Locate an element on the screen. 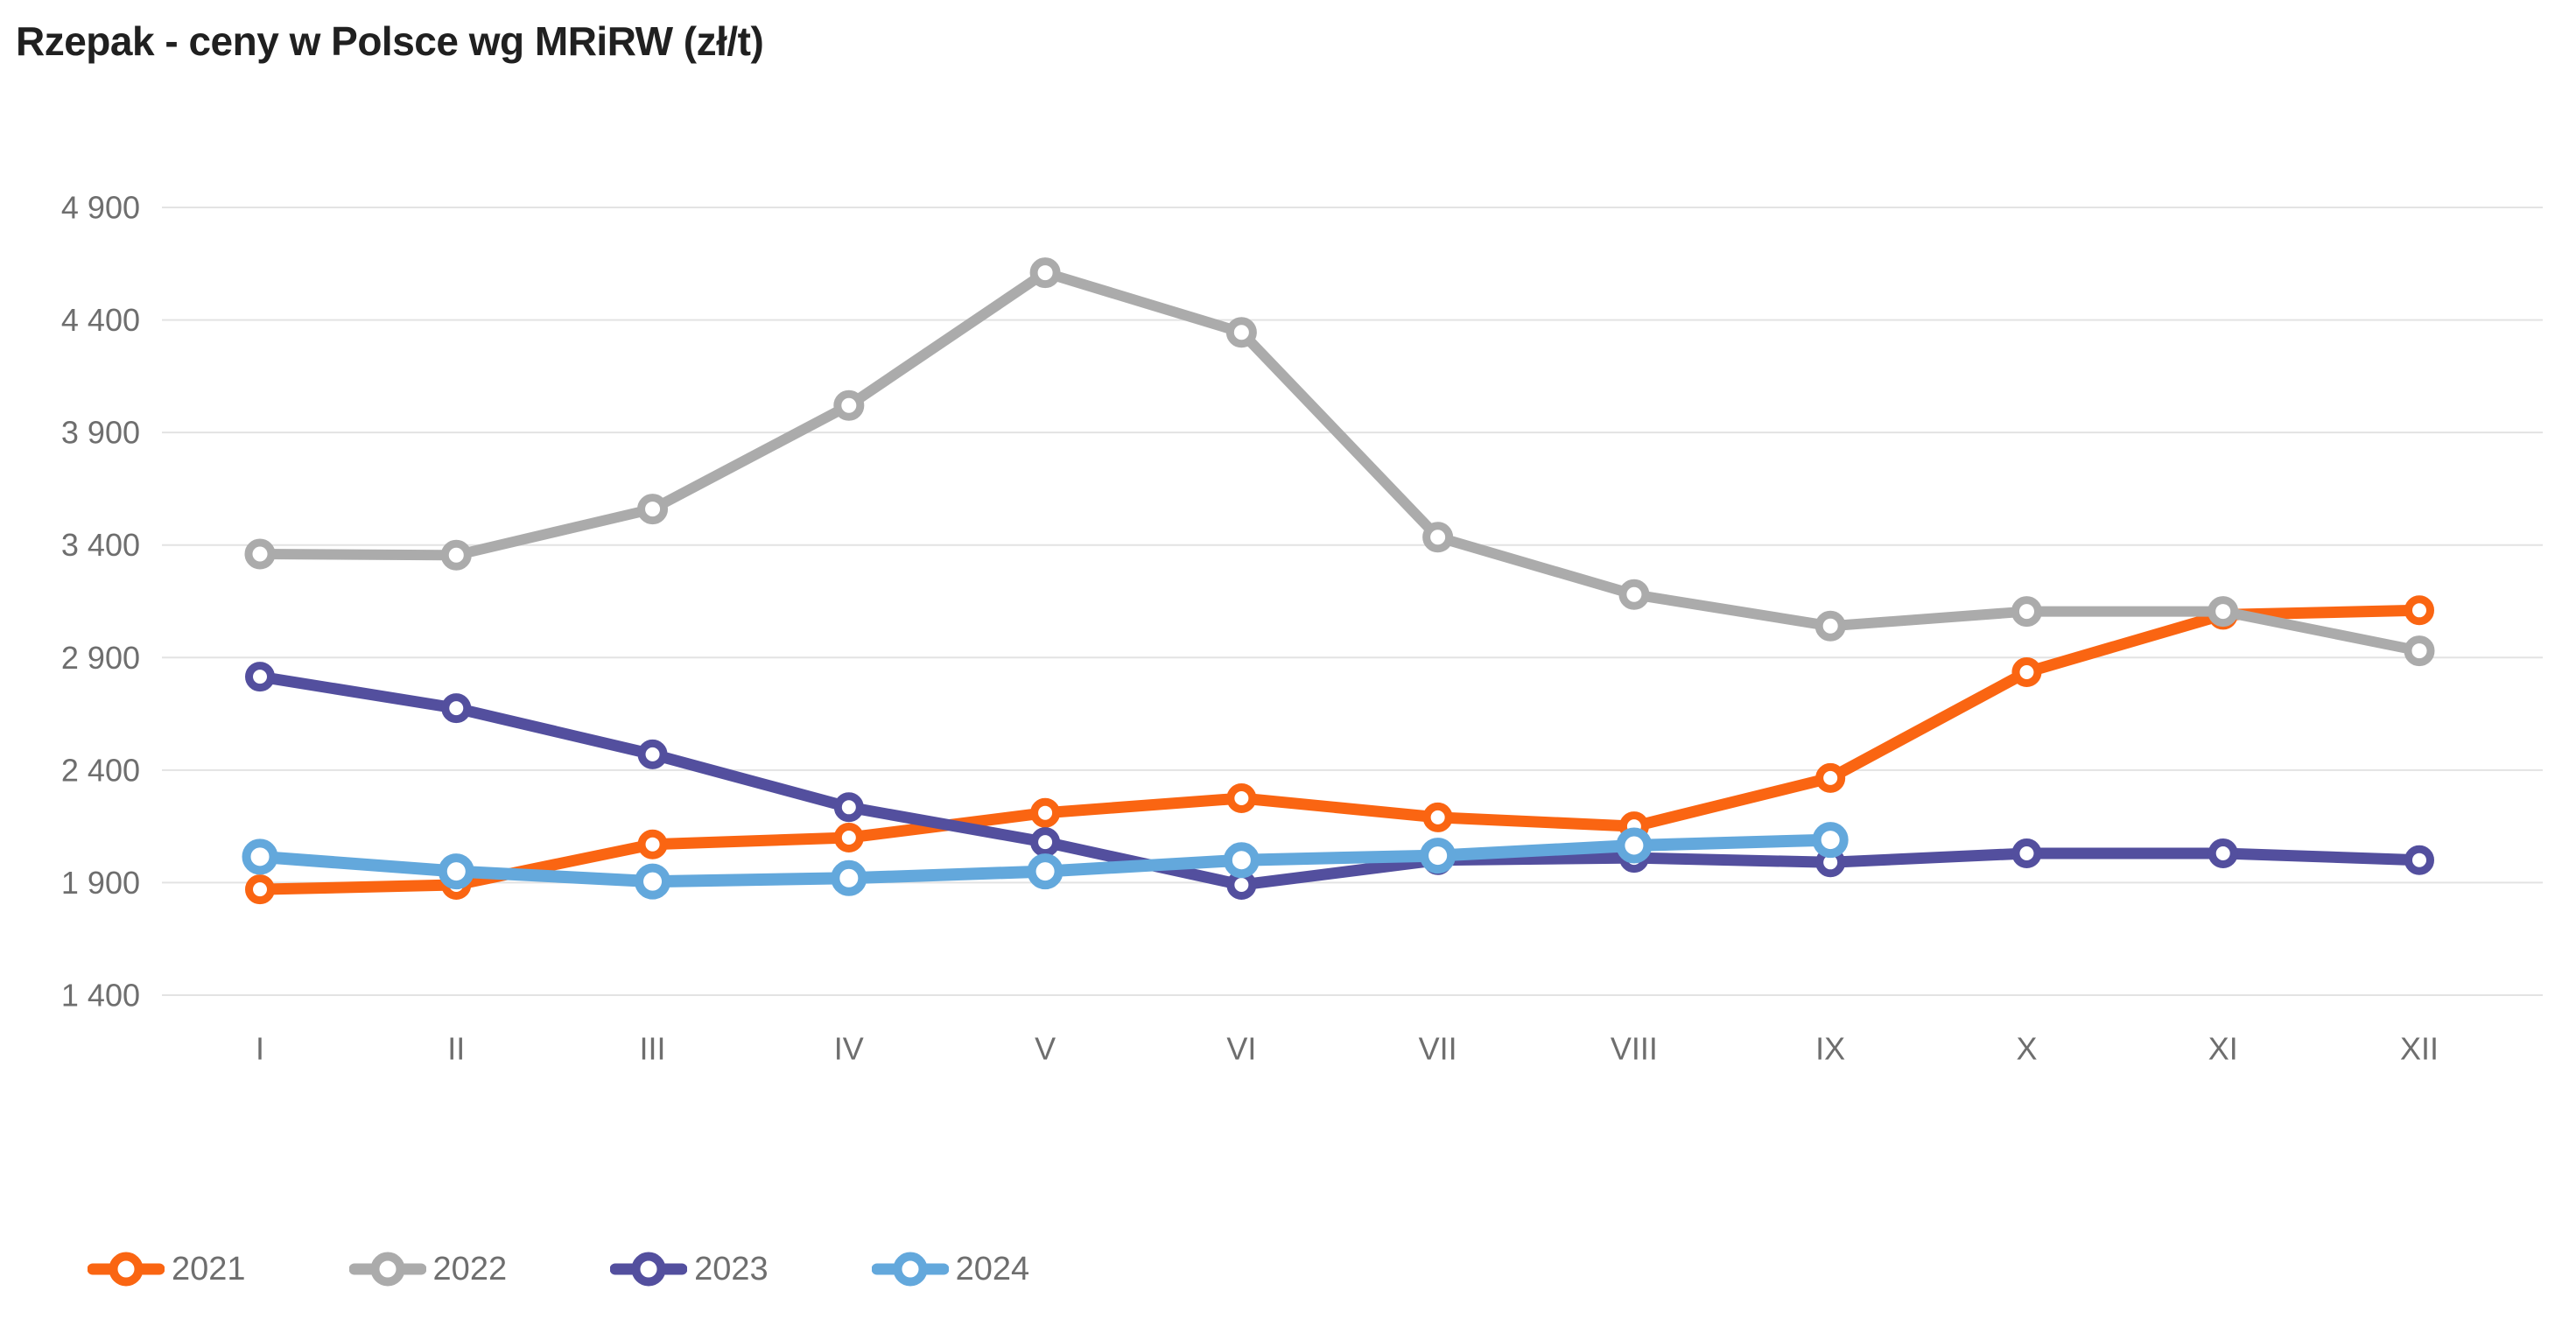 Image resolution: width=2576 pixels, height=1326 pixels. x-axis-tick-label: XI is located at coordinates (2223, 1049).